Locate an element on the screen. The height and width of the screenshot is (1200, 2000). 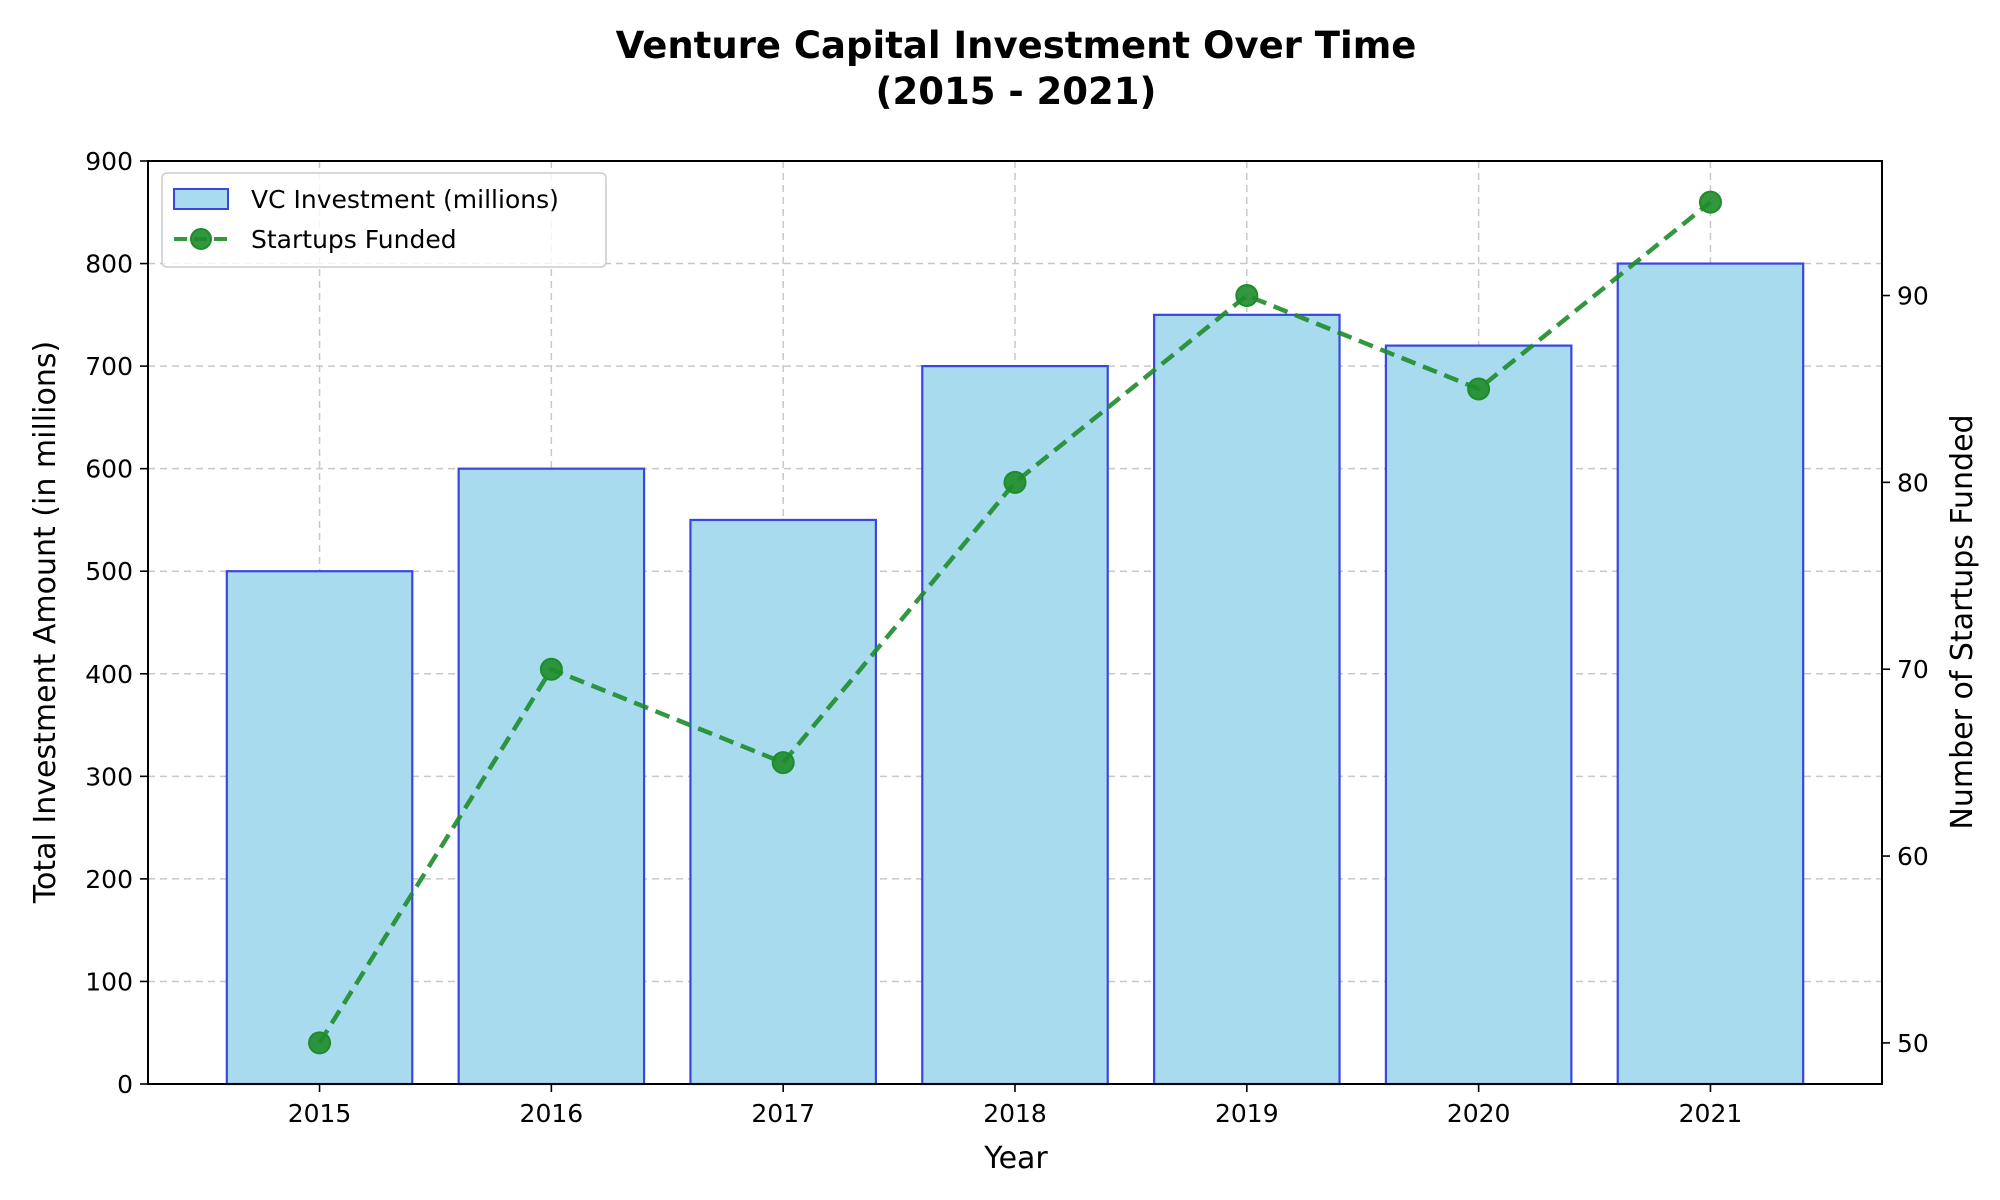
y2-tick-label: 70 is located at coordinates (1913, 669).